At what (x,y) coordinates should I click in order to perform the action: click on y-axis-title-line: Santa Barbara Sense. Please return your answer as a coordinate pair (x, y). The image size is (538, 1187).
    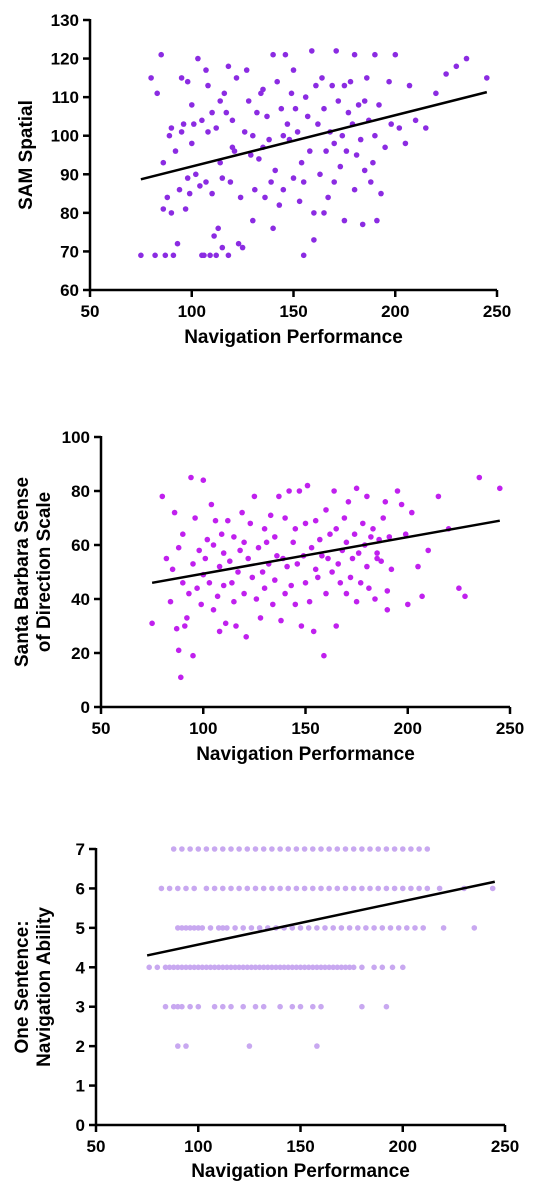
    Looking at the image, I should click on (22, 572).